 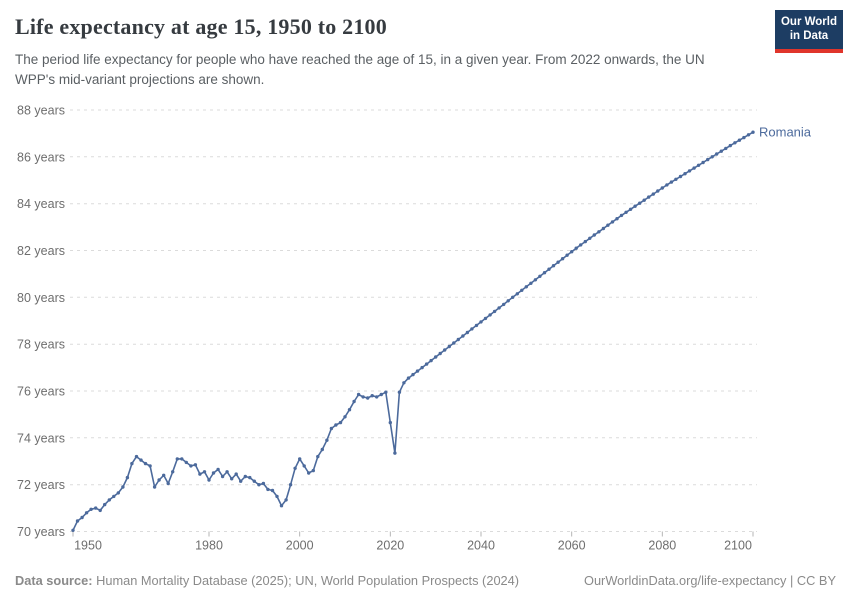 I want to click on data-source-label: Data source:, so click(x=54, y=580).